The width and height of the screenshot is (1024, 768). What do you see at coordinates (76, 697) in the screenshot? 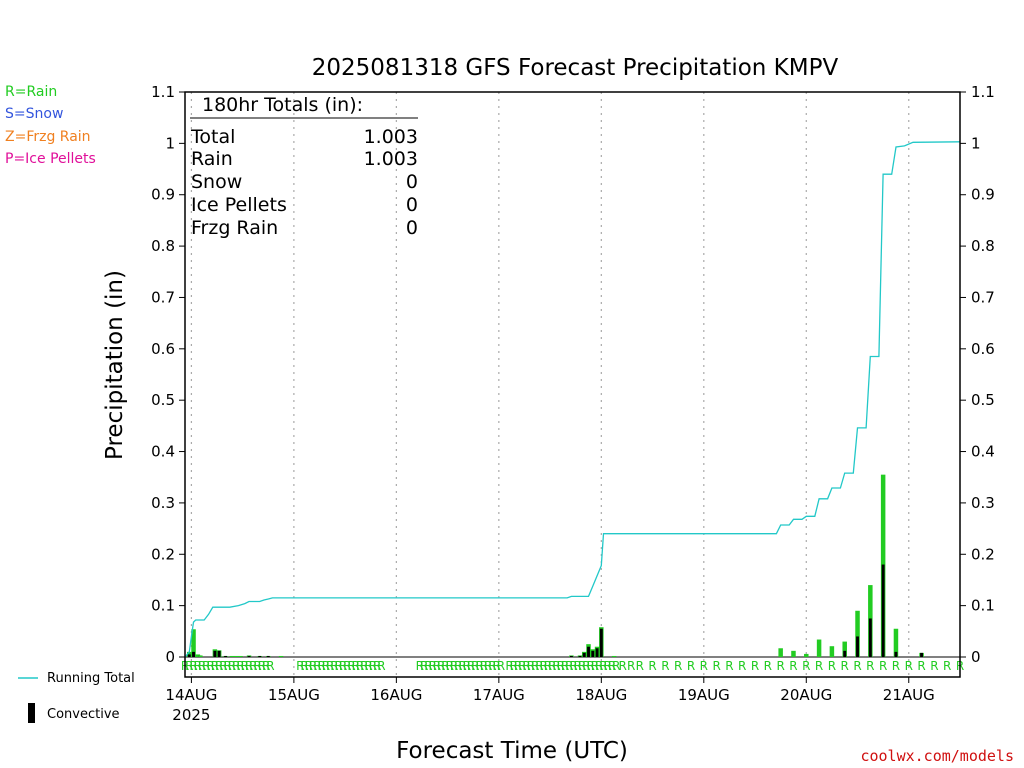
I see `series-legend: Running Total Convective` at bounding box center [76, 697].